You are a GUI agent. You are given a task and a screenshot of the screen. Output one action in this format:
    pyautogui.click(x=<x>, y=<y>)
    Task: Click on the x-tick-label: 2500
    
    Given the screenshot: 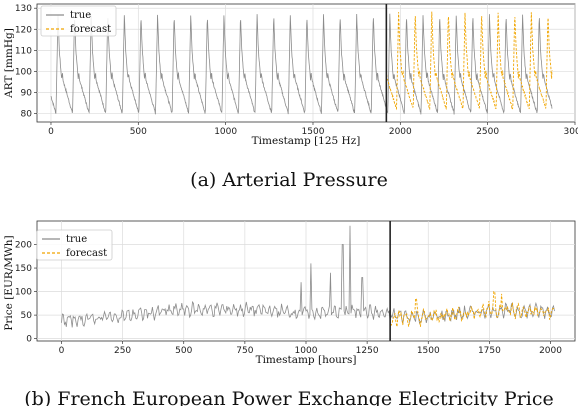 What is the action you would take?
    pyautogui.click(x=487, y=132)
    